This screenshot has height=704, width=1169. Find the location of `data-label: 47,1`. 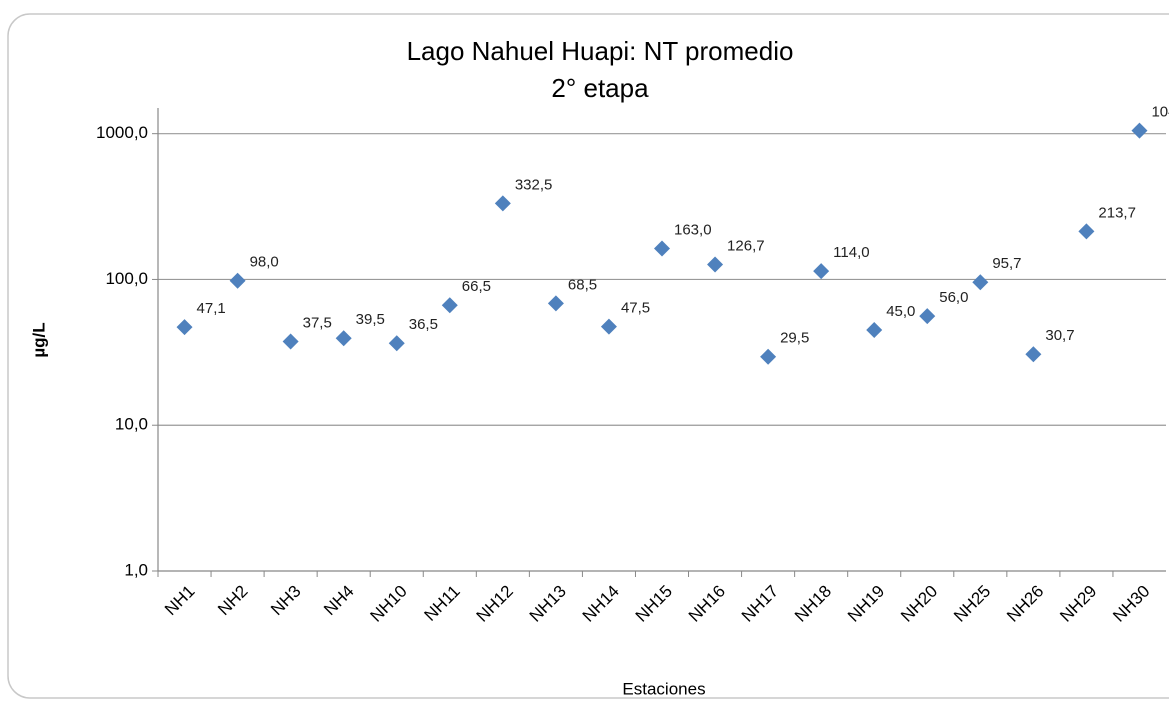

data-label: 47,1 is located at coordinates (211, 308).